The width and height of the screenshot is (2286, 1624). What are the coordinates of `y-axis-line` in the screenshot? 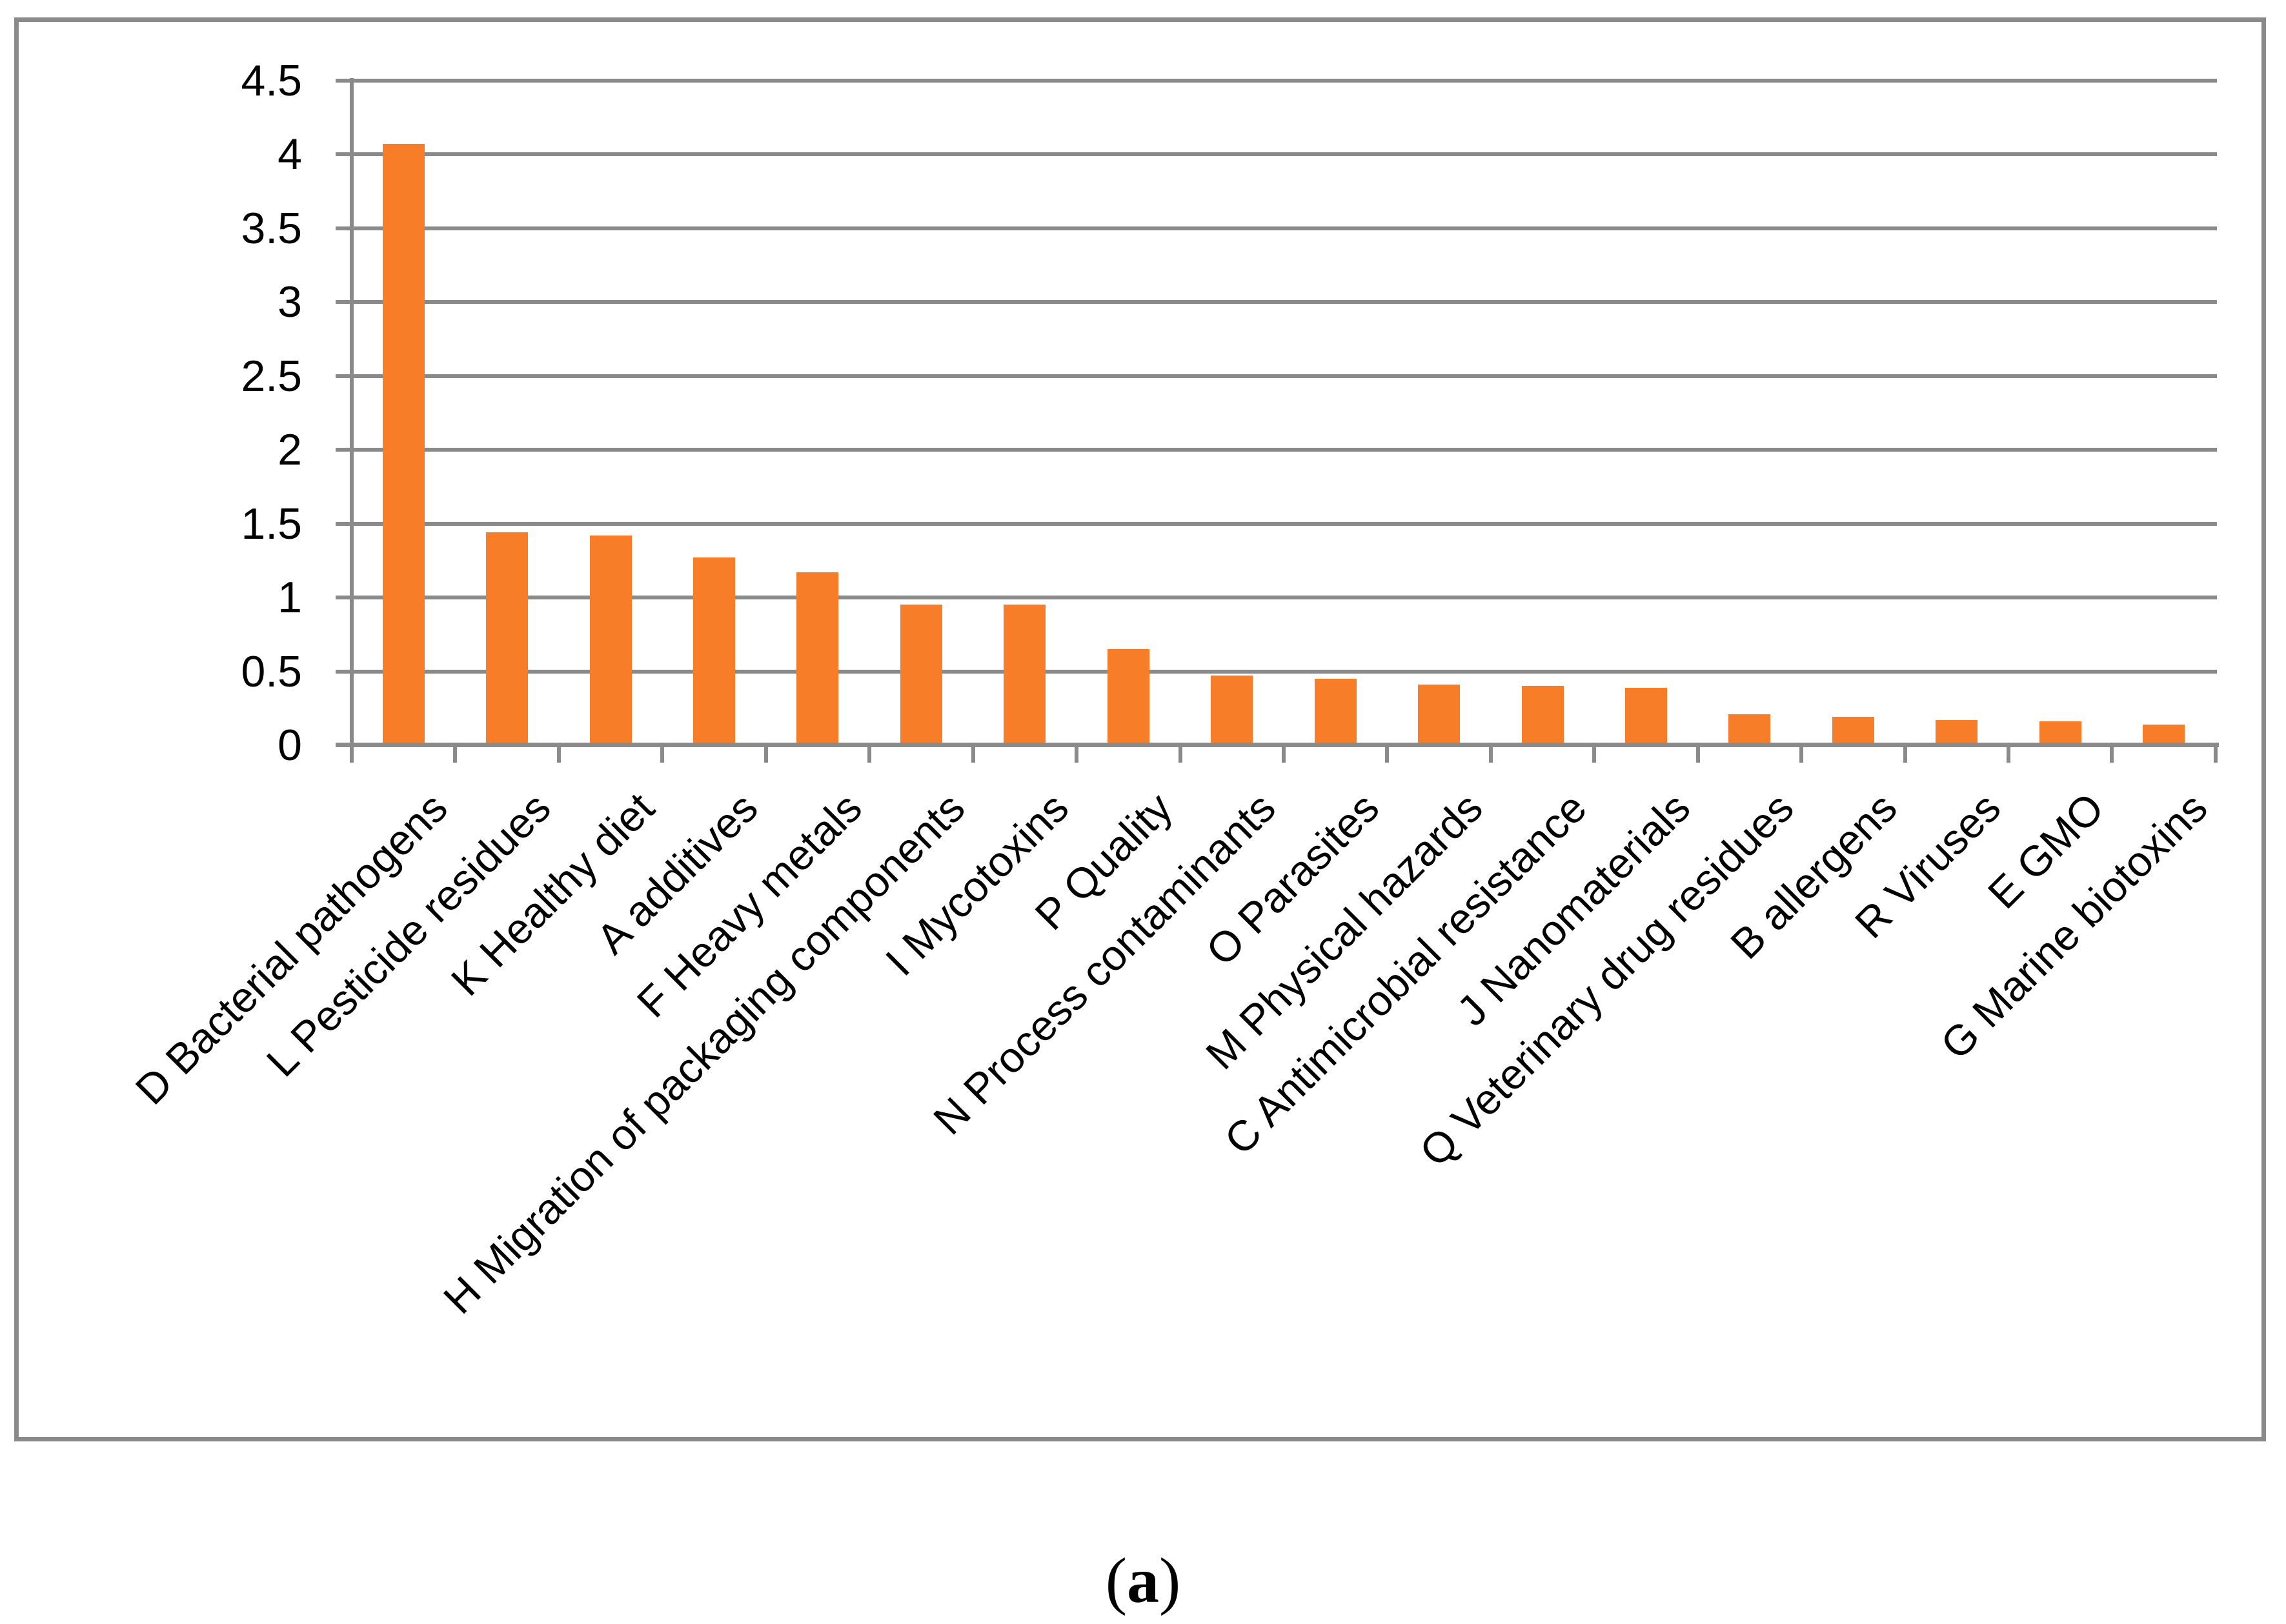 It's located at (352, 420).